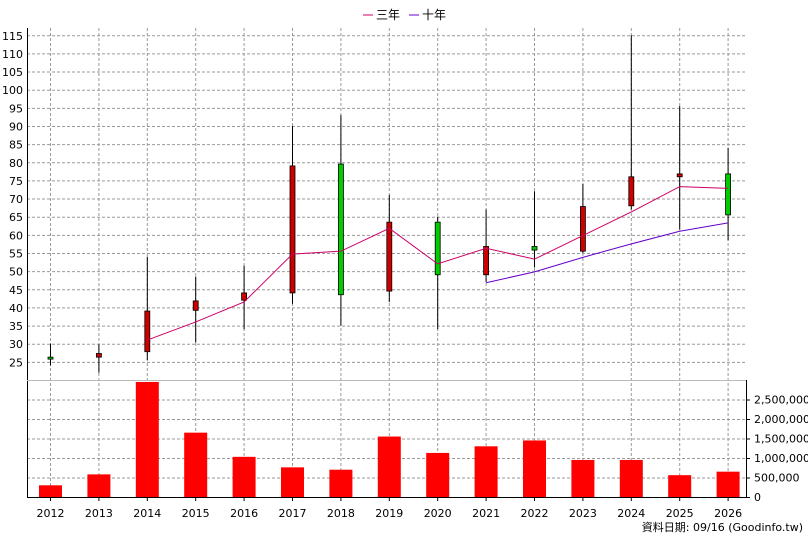 The width and height of the screenshot is (808, 540). What do you see at coordinates (680, 513) in the screenshot?
I see `x-tick-label: 2025` at bounding box center [680, 513].